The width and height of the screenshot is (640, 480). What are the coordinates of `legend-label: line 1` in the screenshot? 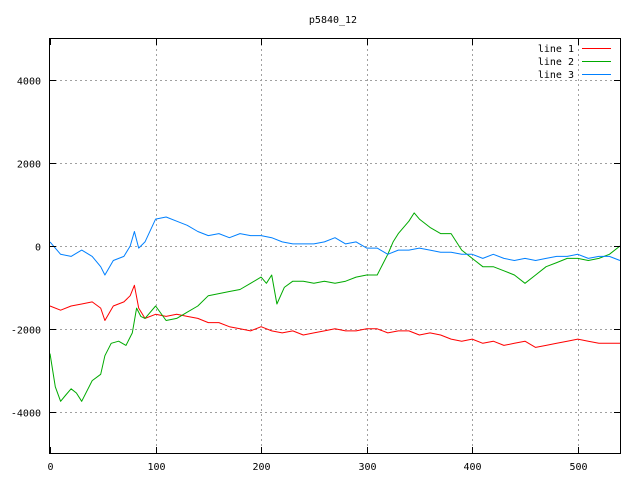 It's located at (556, 49).